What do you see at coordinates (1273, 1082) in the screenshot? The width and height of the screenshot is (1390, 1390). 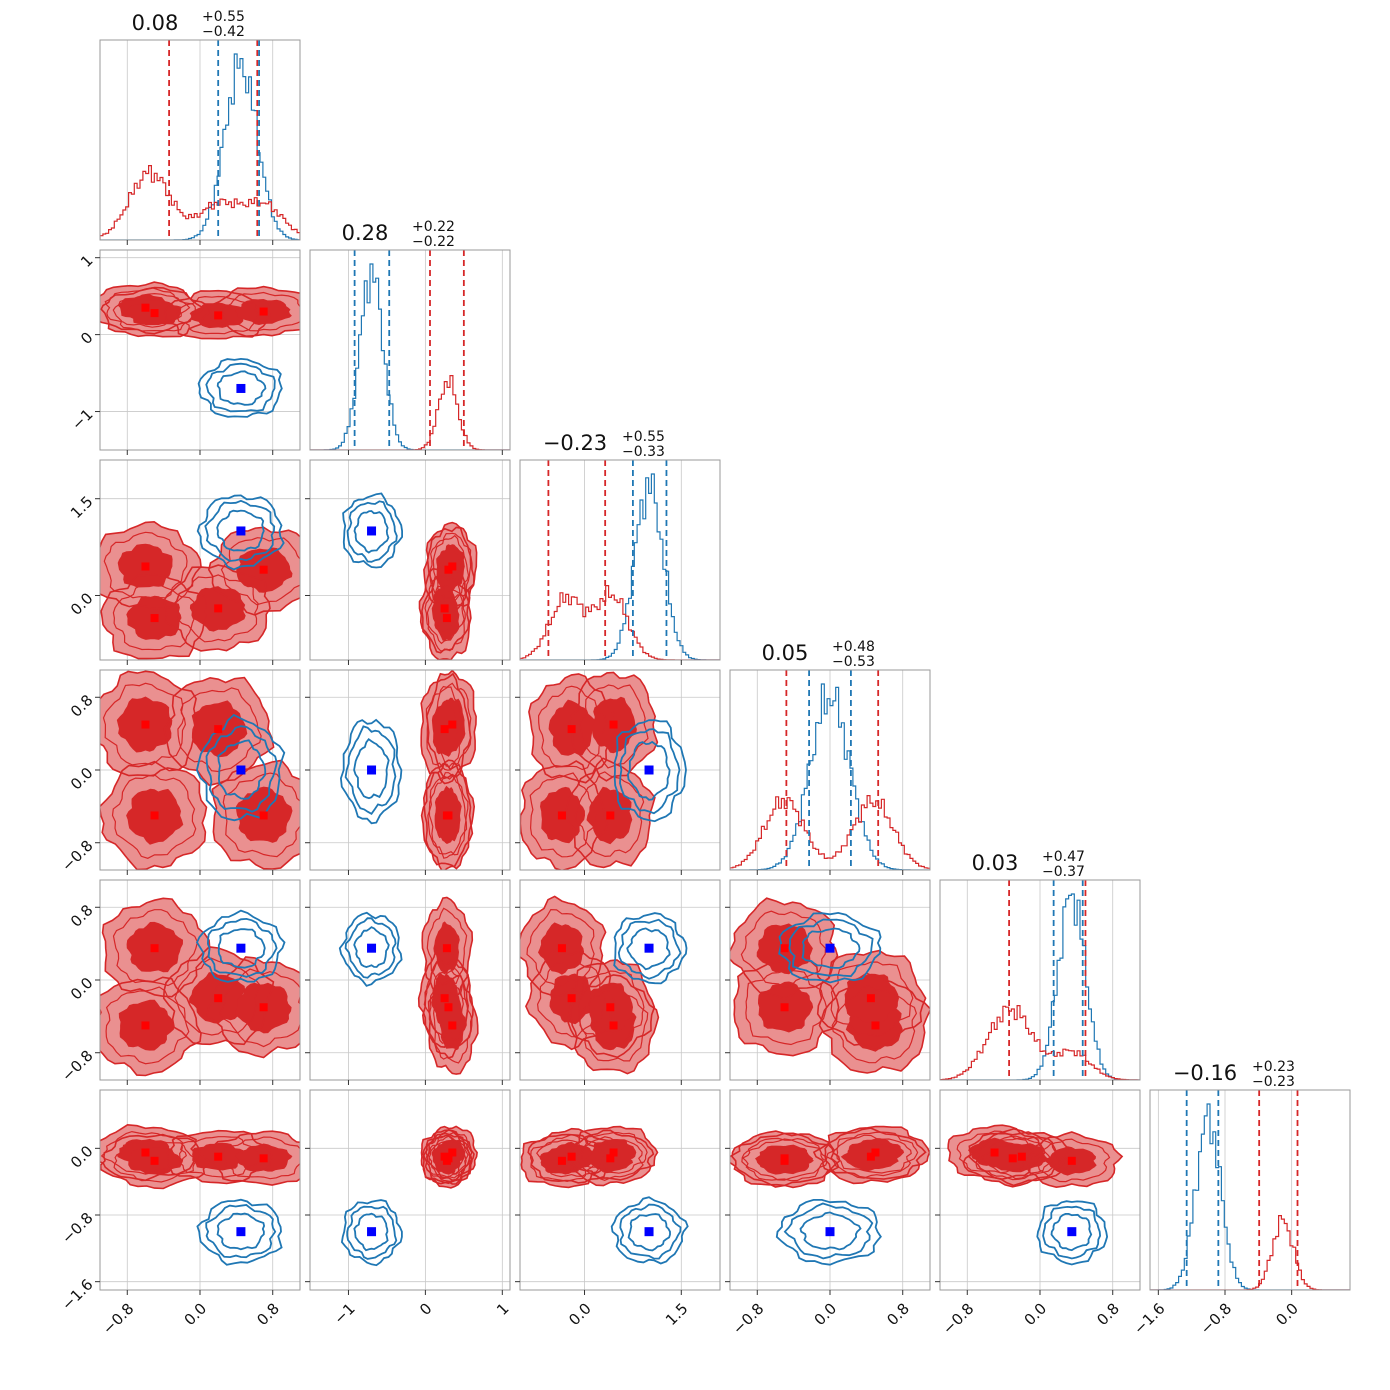 I see `panel-title-minus: −0.23` at bounding box center [1273, 1082].